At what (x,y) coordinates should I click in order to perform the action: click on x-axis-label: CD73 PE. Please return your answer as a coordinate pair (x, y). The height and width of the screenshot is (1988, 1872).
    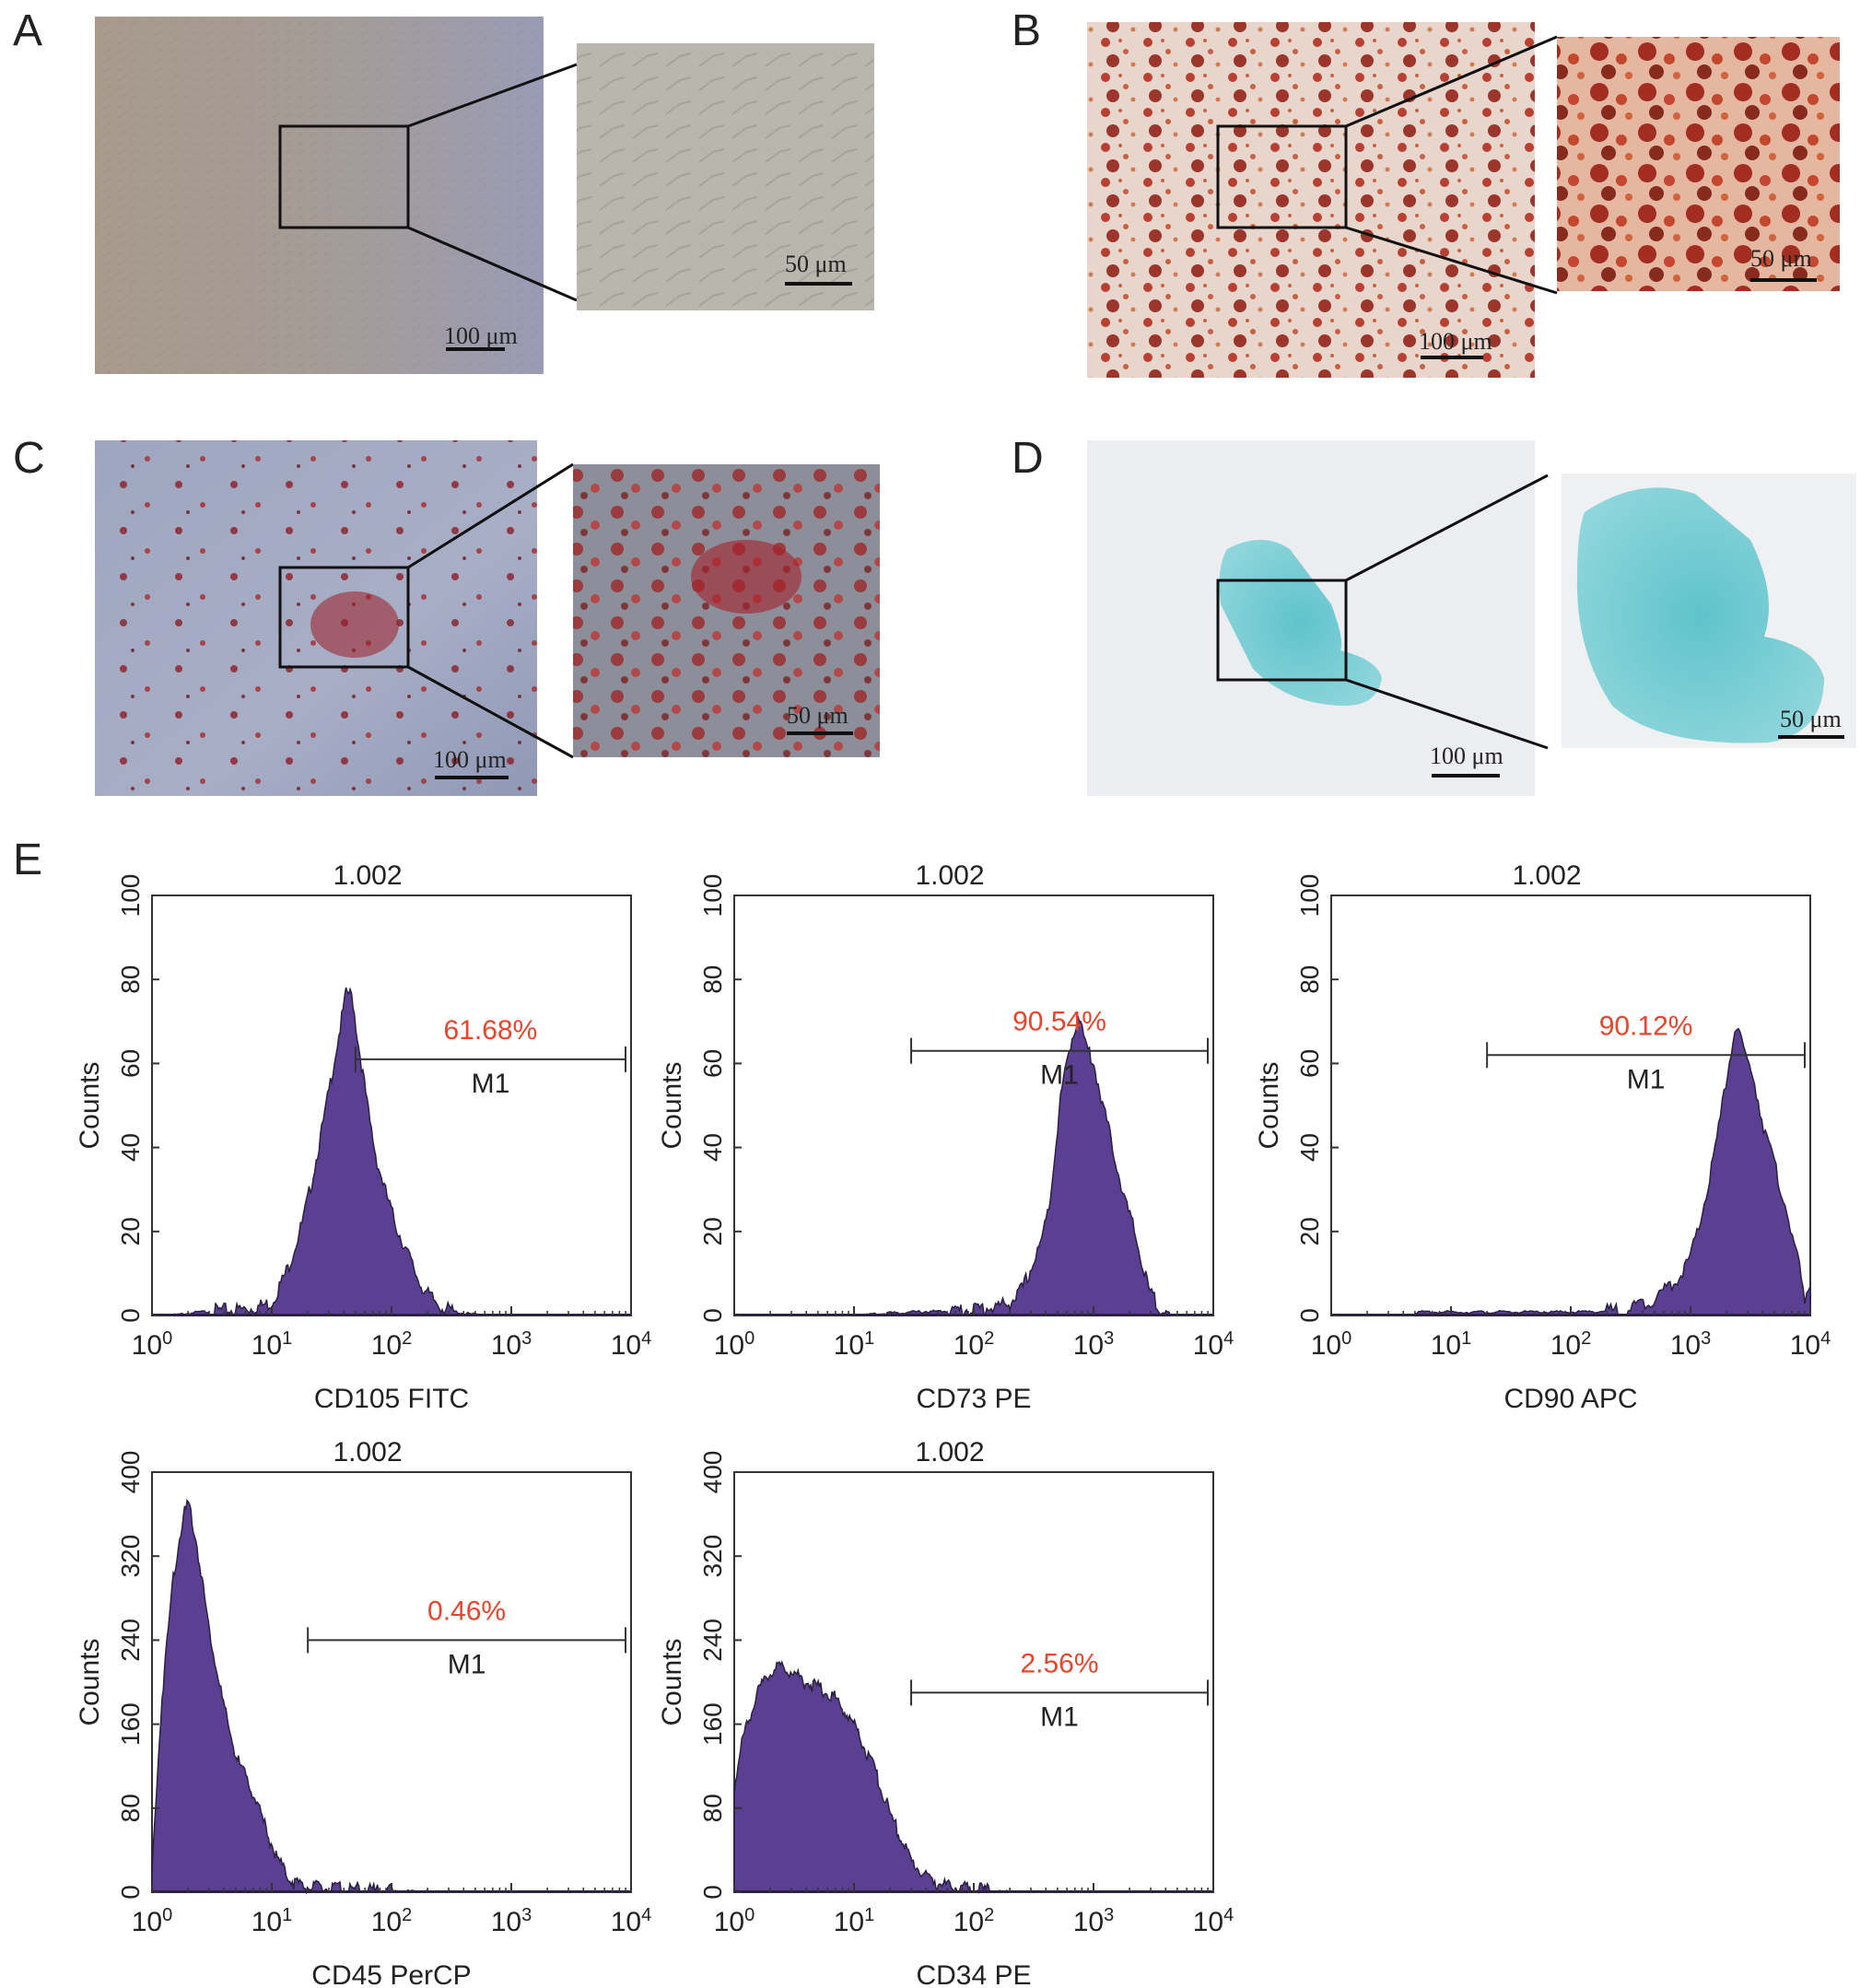
    Looking at the image, I should click on (973, 1399).